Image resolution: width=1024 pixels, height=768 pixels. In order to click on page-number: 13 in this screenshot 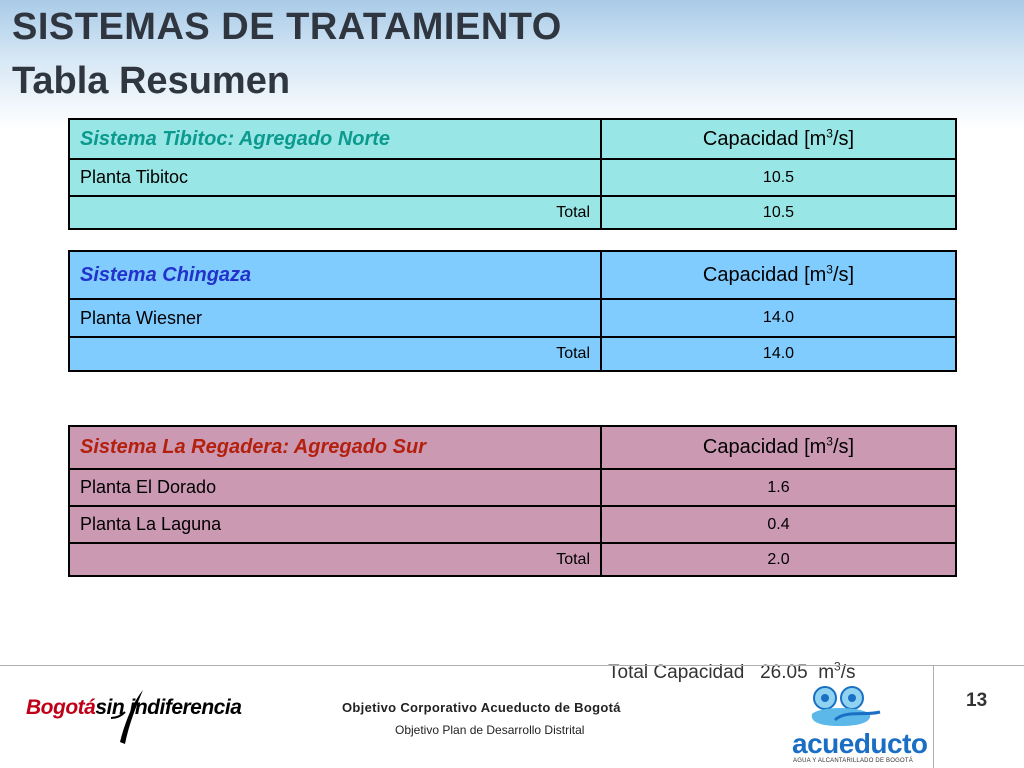, I will do `click(977, 700)`.